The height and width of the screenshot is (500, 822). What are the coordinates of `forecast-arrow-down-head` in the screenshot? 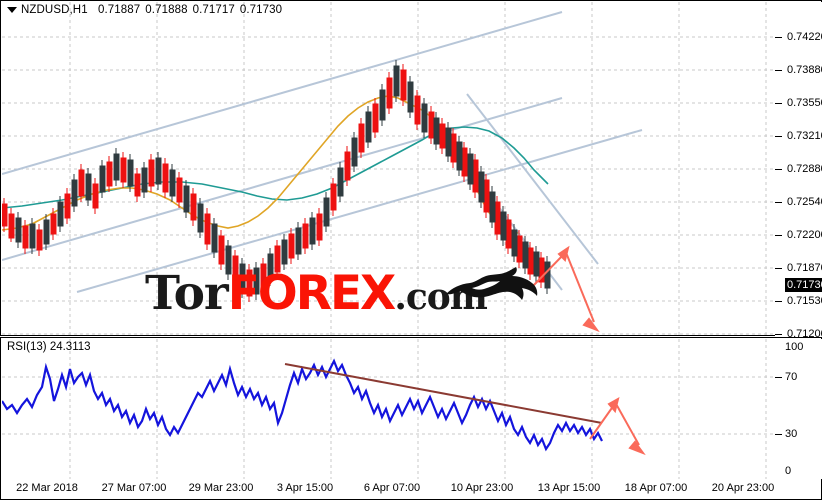 It's located at (591, 325).